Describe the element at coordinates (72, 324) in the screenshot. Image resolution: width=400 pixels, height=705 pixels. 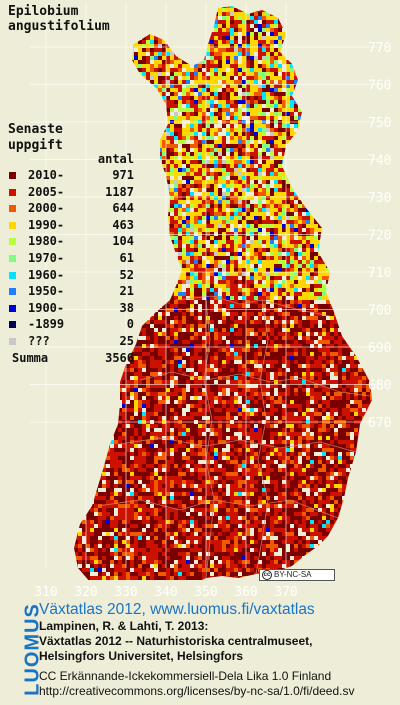
I see `legend-row: -1899 0` at that location.